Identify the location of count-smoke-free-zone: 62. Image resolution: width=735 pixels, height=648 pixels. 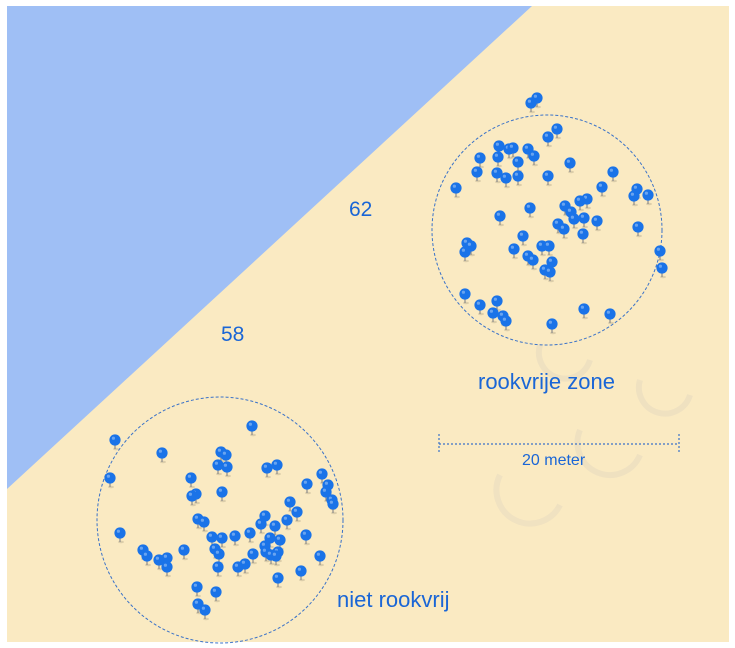
(361, 209).